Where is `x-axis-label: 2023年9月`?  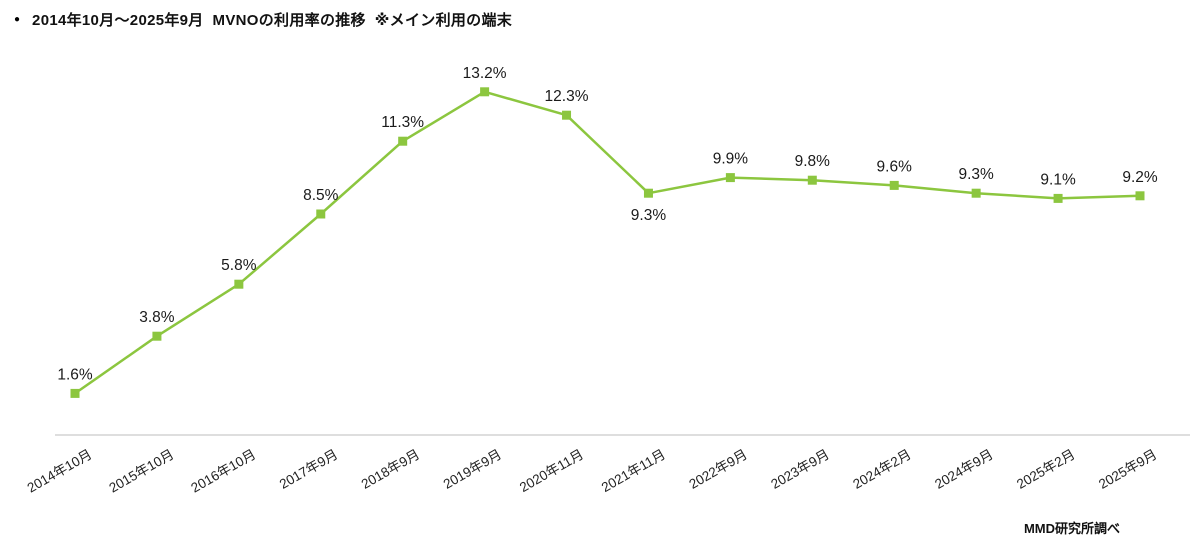
x-axis-label: 2023年9月 is located at coordinates (799, 469).